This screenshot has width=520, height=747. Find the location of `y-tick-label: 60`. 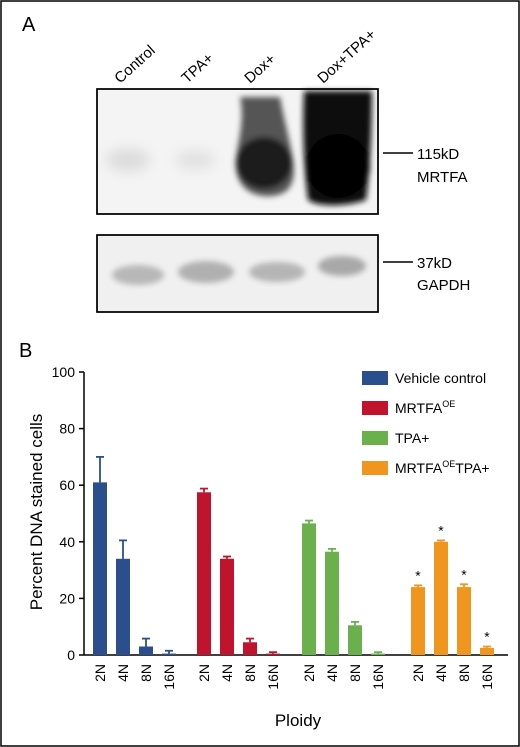

y-tick-label: 60 is located at coordinates (67, 485).